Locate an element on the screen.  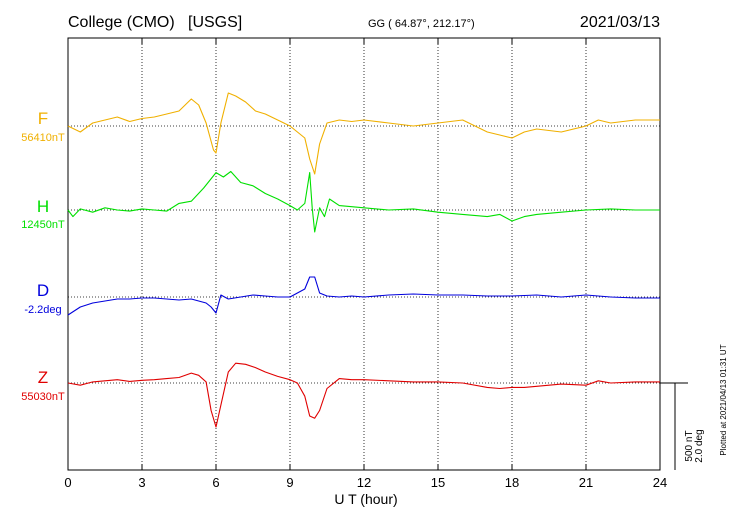
series-line-D is located at coordinates (363, 296).